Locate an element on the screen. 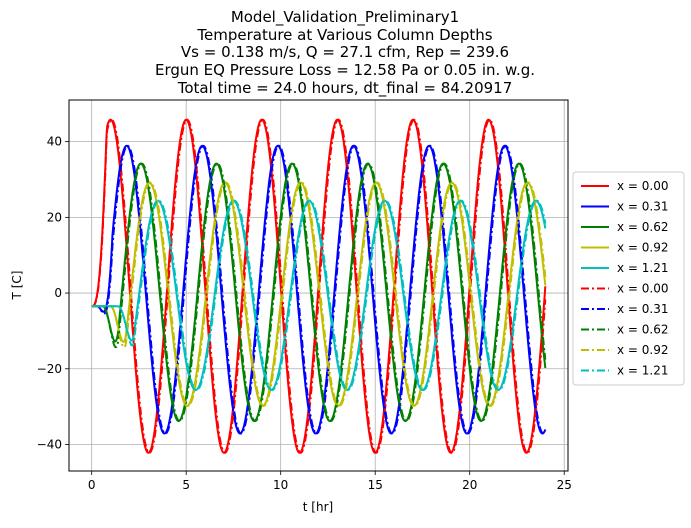 The image size is (691, 528). title-line-1: Model_Validation_Preliminary1 is located at coordinates (345, 17).